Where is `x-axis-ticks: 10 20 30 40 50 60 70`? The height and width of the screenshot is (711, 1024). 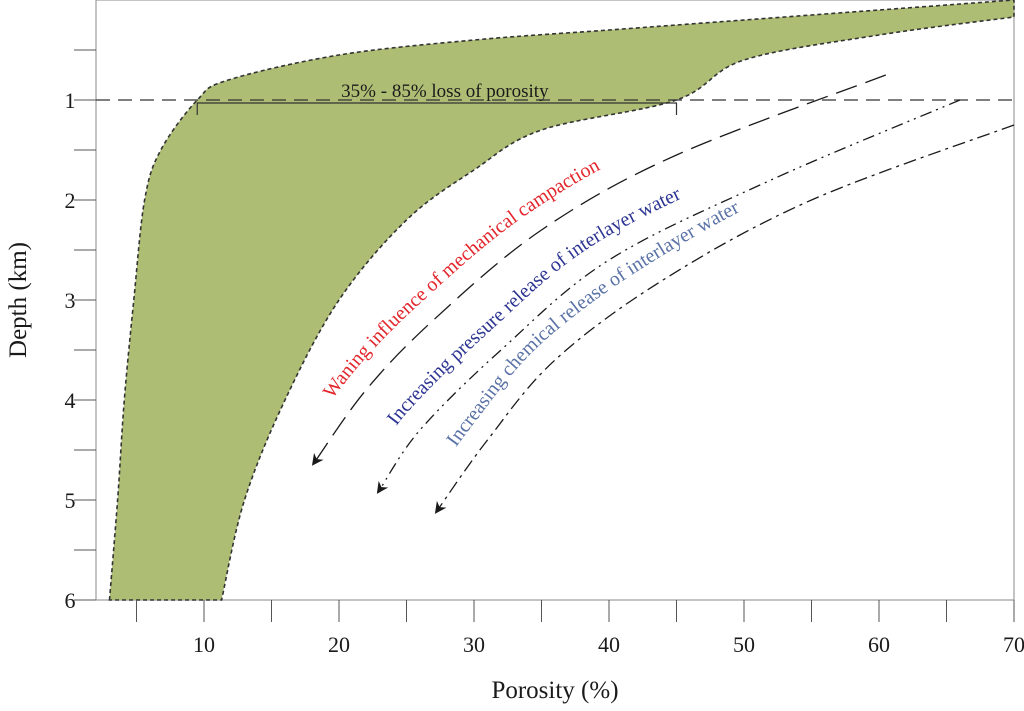
x-axis-ticks: 10 20 30 40 50 60 70 is located at coordinates (580, 628).